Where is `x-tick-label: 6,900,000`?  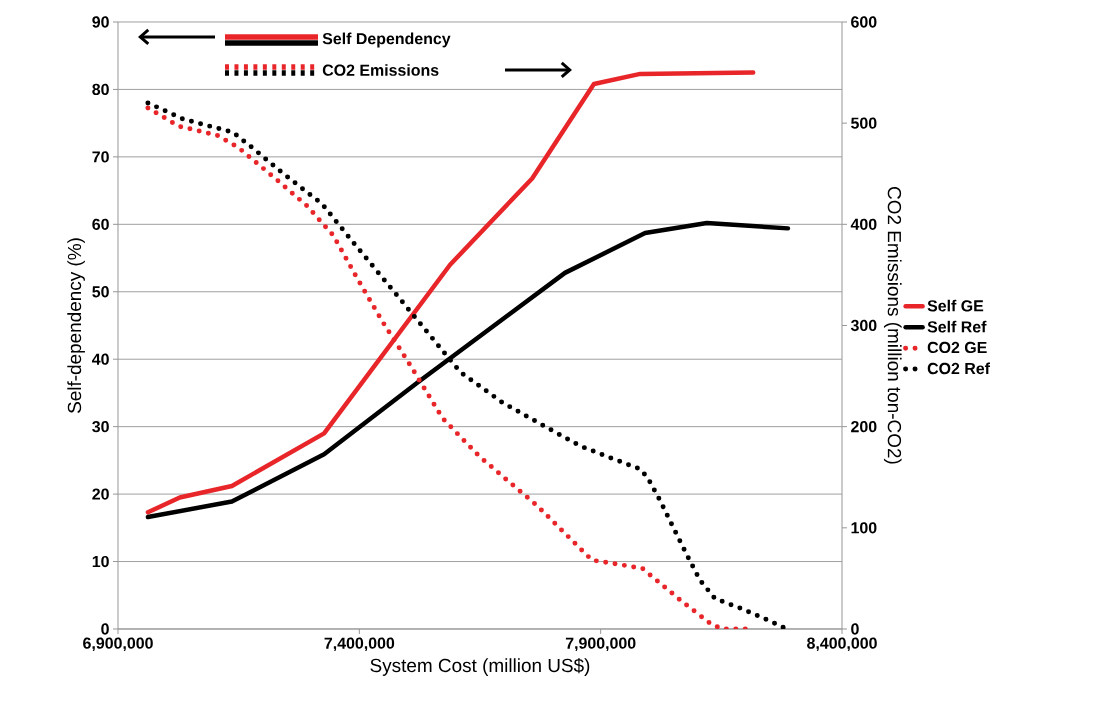
x-tick-label: 6,900,000 is located at coordinates (118, 644).